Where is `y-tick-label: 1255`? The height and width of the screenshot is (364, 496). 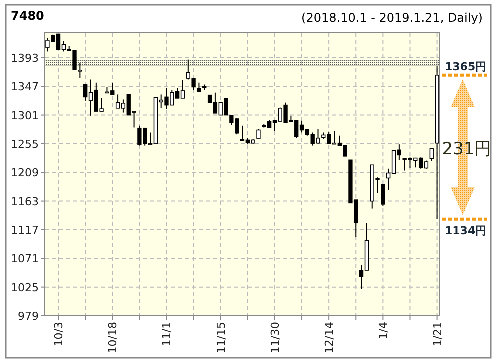
y-tick-label: 1255 is located at coordinates (25, 144).